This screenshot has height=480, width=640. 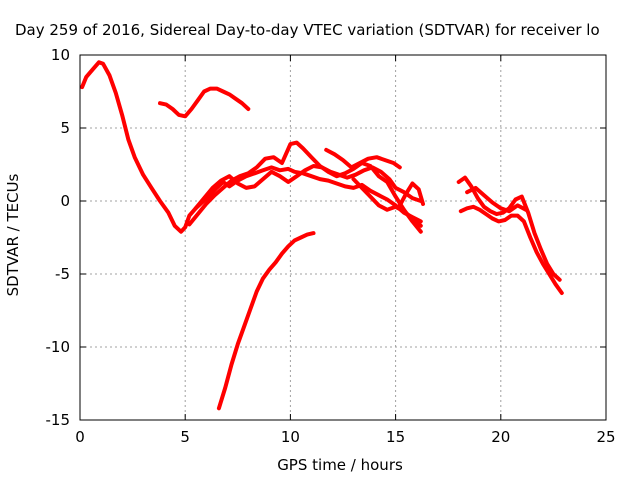 I want to click on y-tick-label: -10, so click(x=58, y=347).